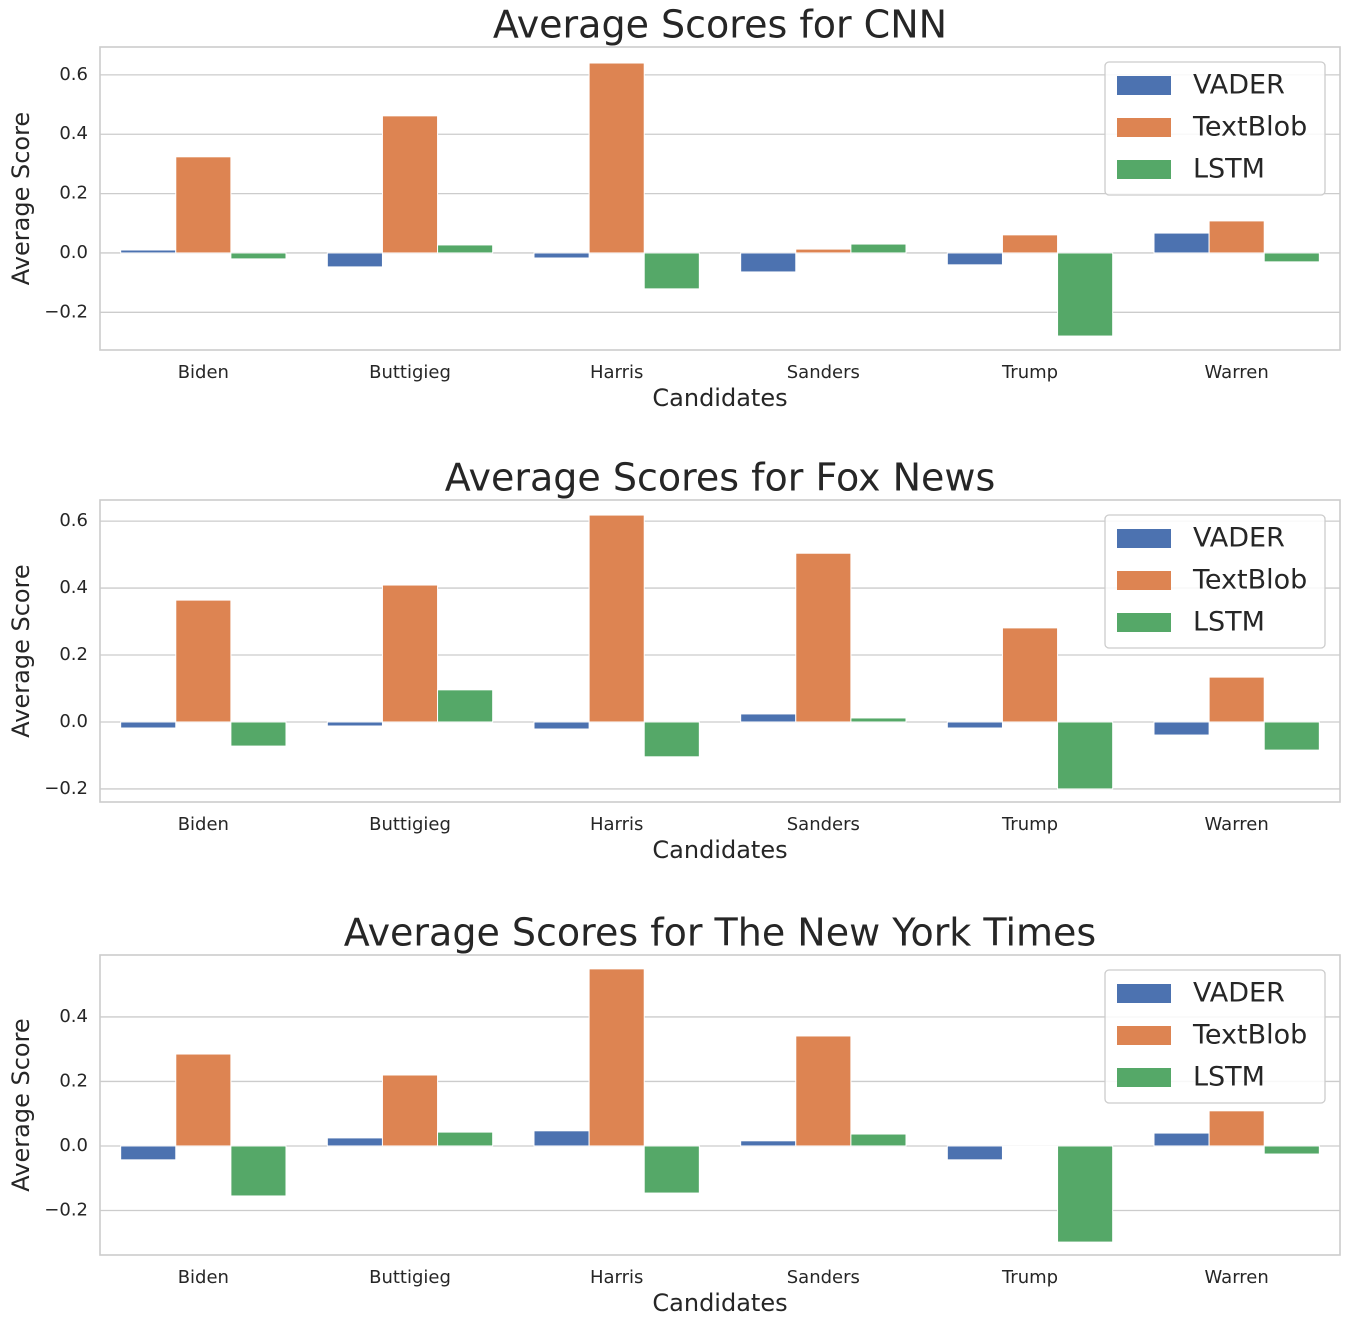  I want to click on chart-title: Average Scores for CNN, so click(720, 25).